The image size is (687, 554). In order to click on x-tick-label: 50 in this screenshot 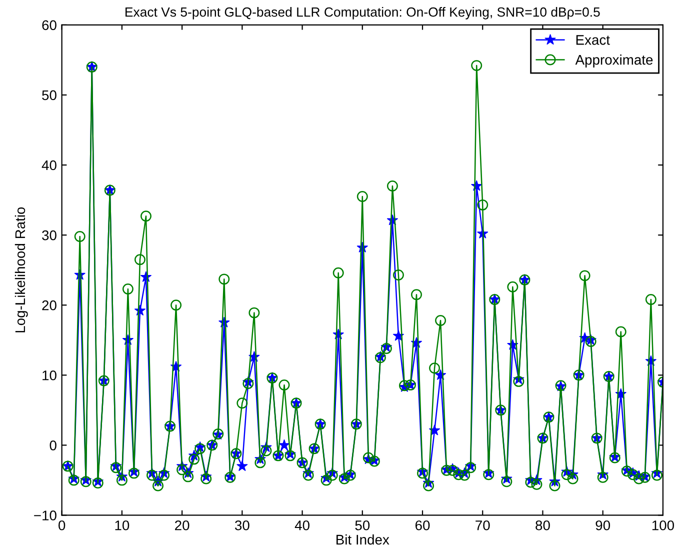, I will do `click(362, 525)`.